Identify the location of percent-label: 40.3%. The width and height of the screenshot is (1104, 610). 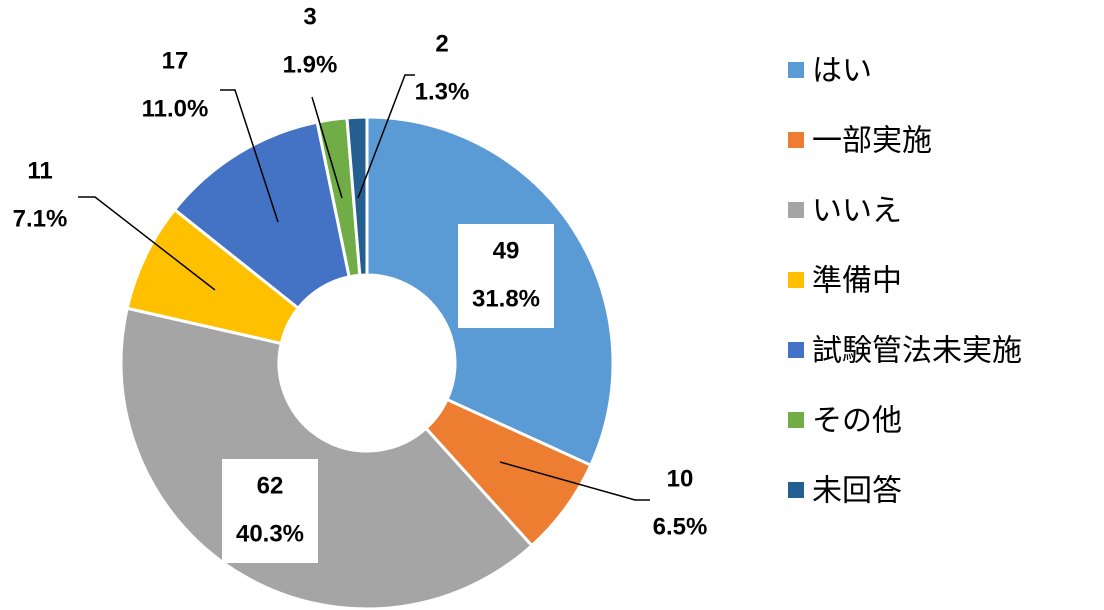
(270, 533).